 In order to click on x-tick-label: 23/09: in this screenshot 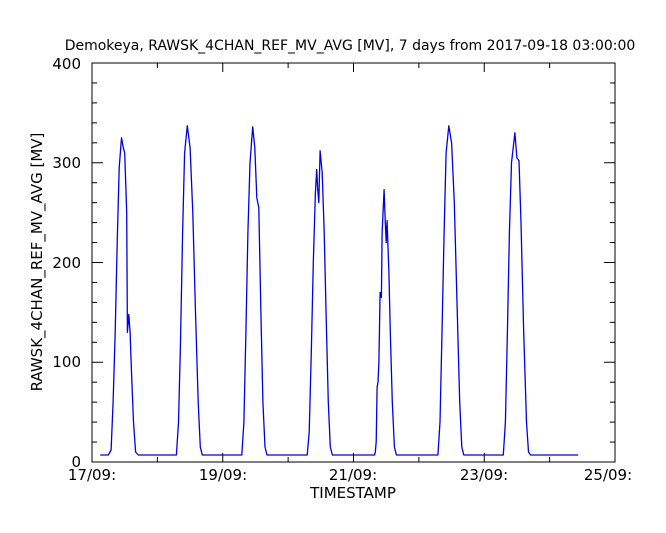, I will do `click(484, 475)`.